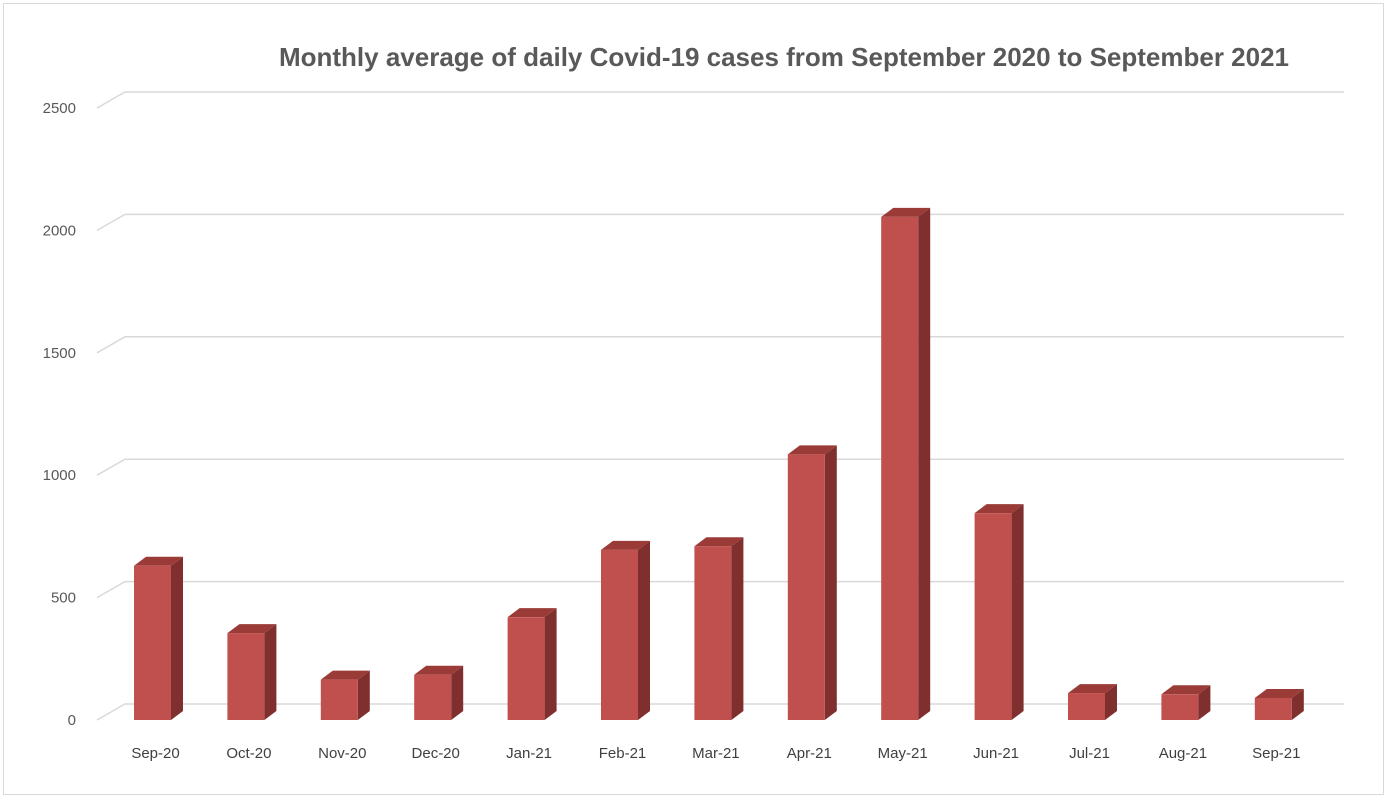  I want to click on x-tick-label: Mar-21, so click(716, 753).